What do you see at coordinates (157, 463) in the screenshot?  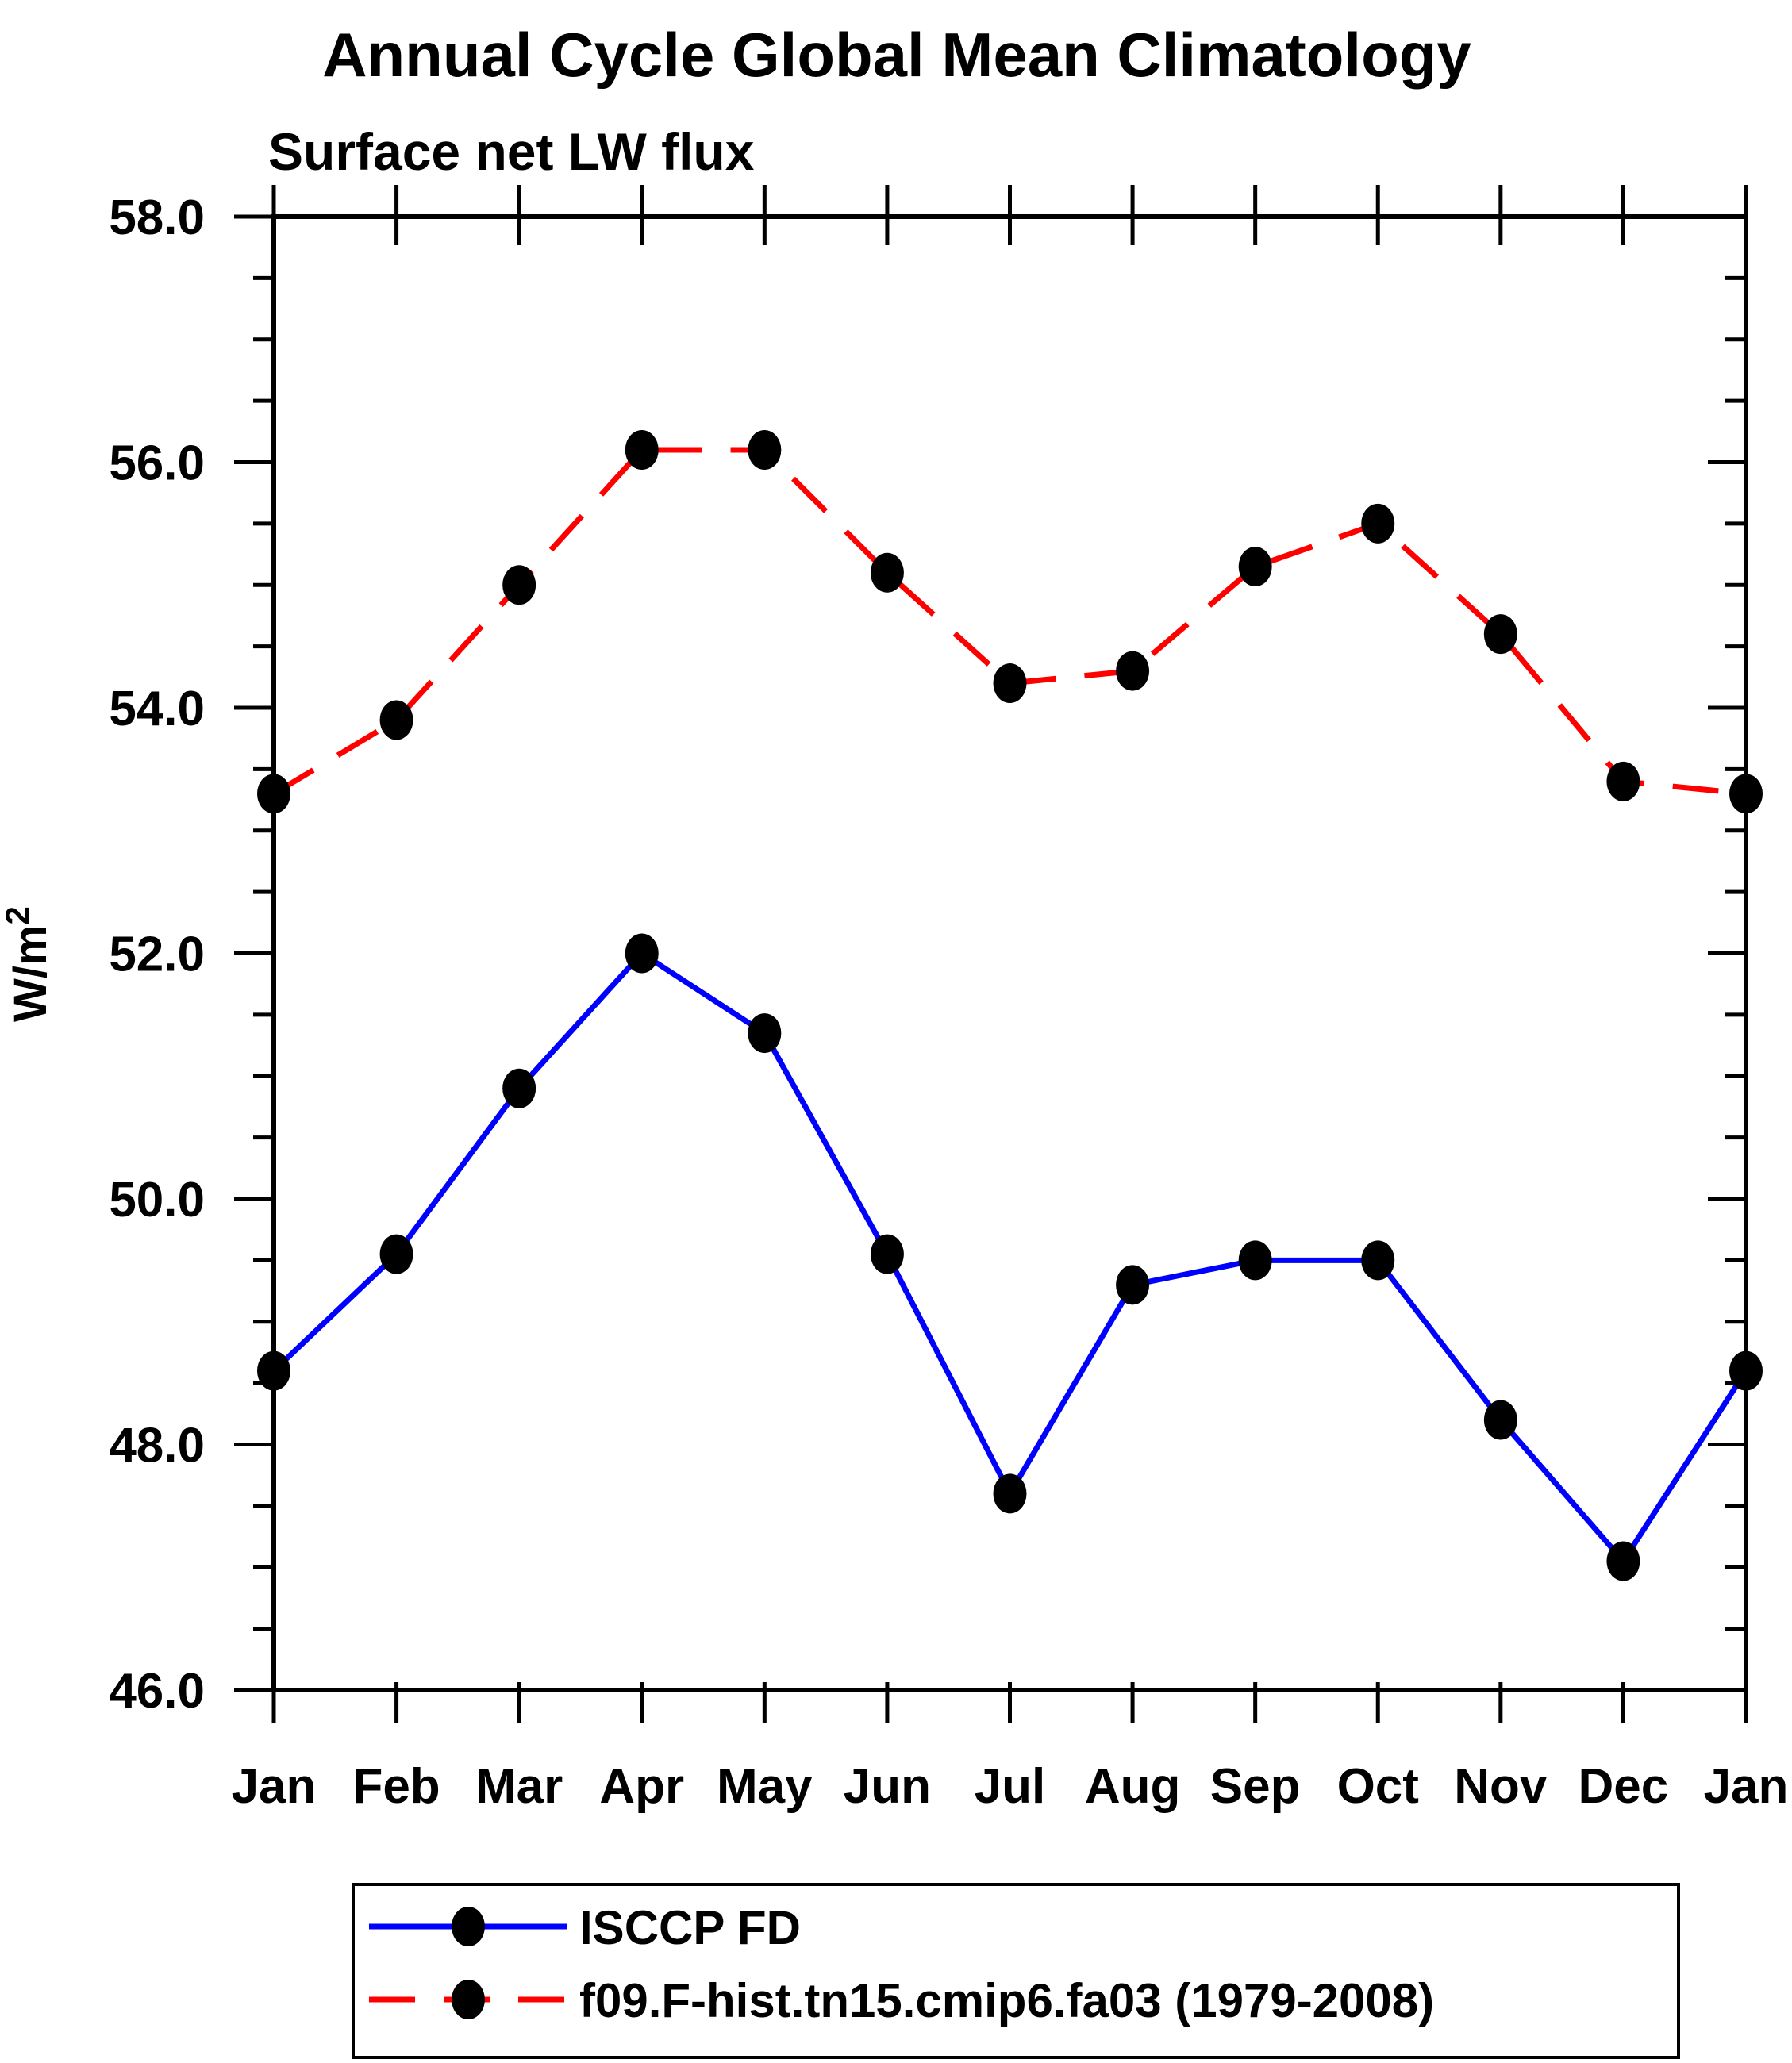 I see `y-tick-label: 56.0` at bounding box center [157, 463].